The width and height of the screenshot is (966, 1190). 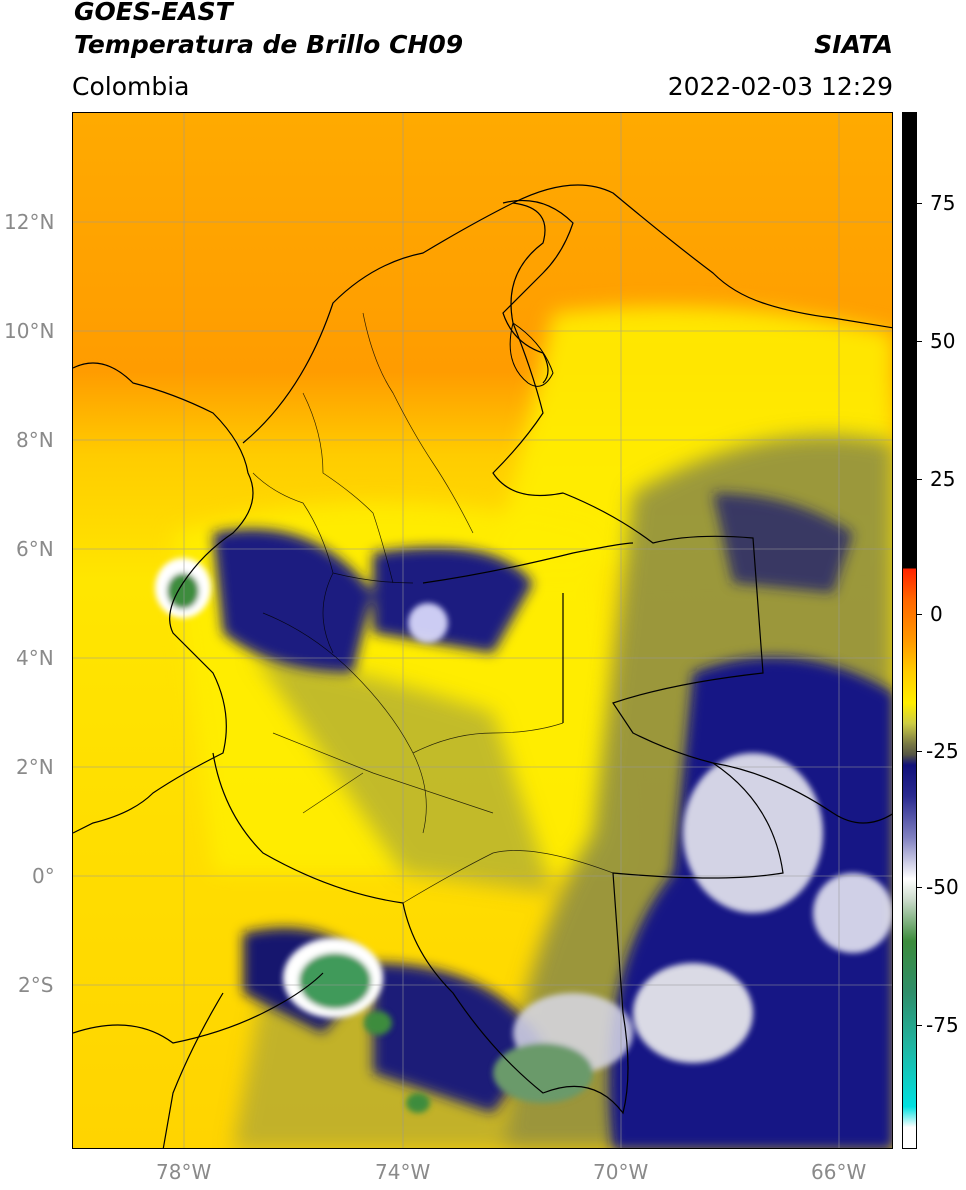 I want to click on timestamp-label: 2022-02-03 12:29, so click(x=780, y=86).